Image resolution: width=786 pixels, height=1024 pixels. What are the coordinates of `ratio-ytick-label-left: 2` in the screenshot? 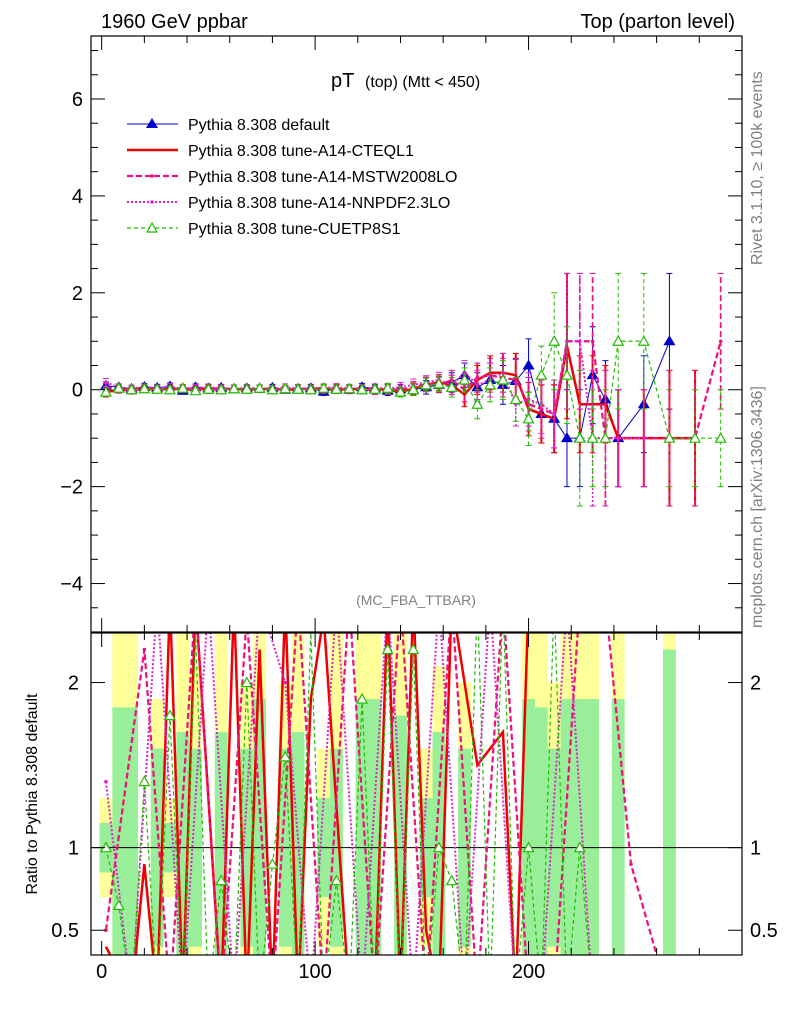 It's located at (73, 684).